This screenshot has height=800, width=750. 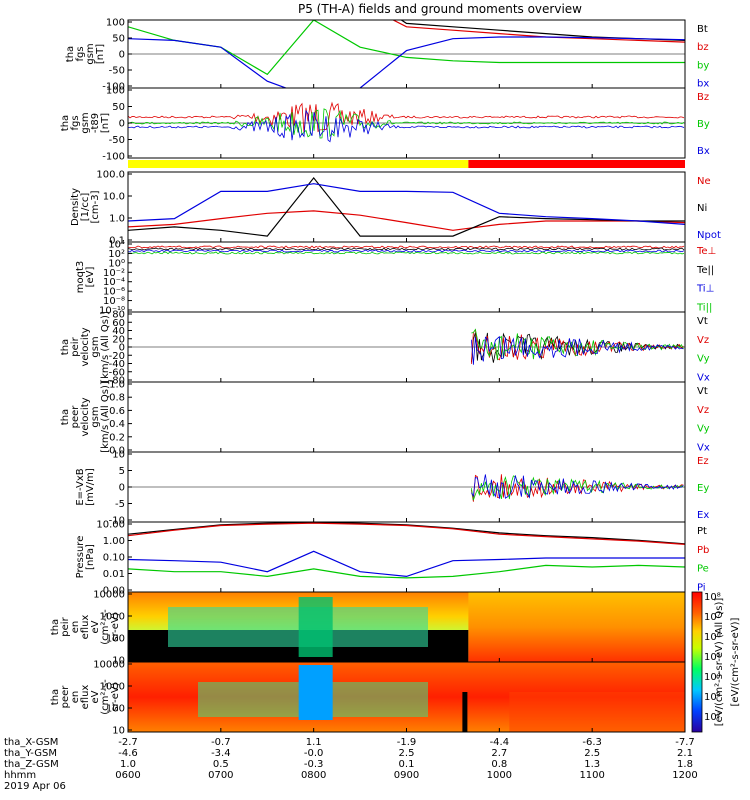 I want to click on legend-pt: Pt, so click(x=702, y=531).